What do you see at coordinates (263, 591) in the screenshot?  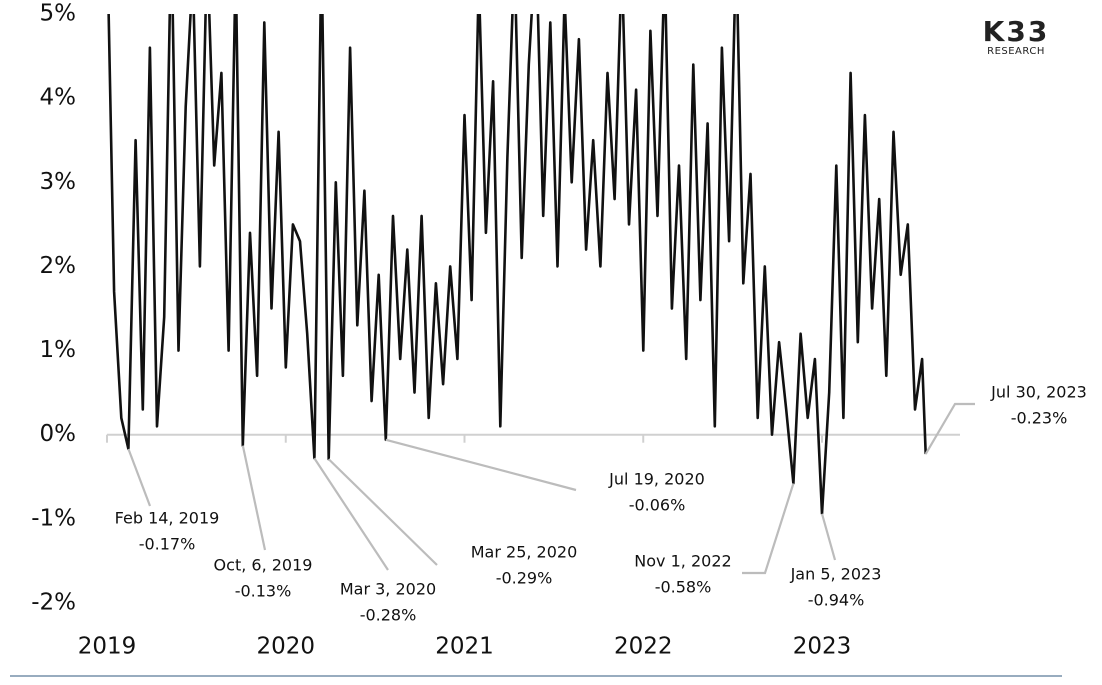 I see `annotation-value: -0.13%` at bounding box center [263, 591].